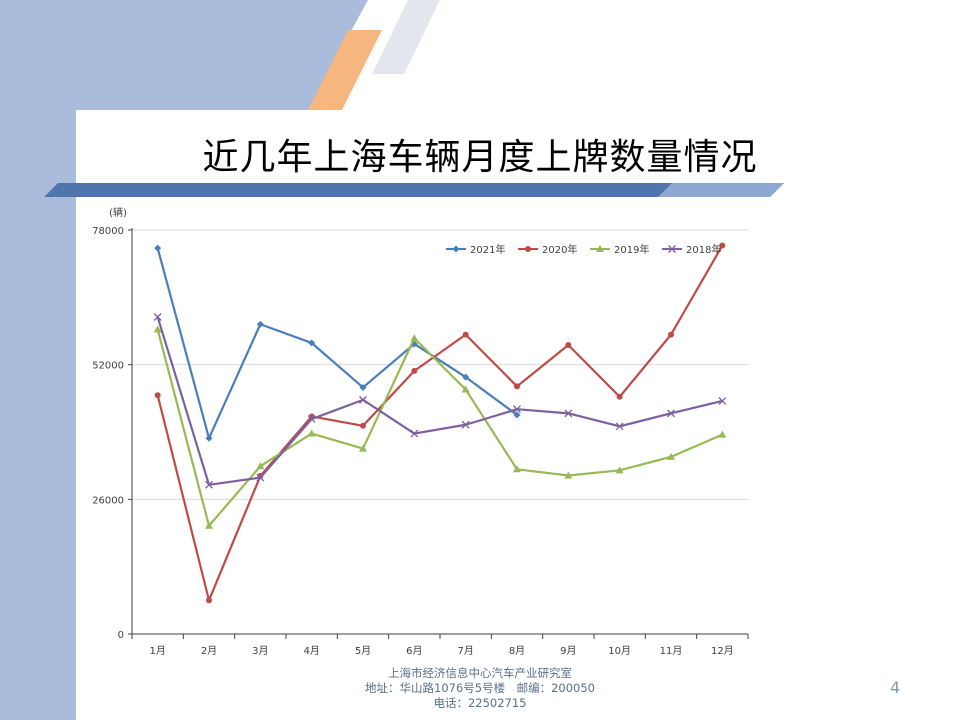  I want to click on orange-stripe, so click(345, 70).